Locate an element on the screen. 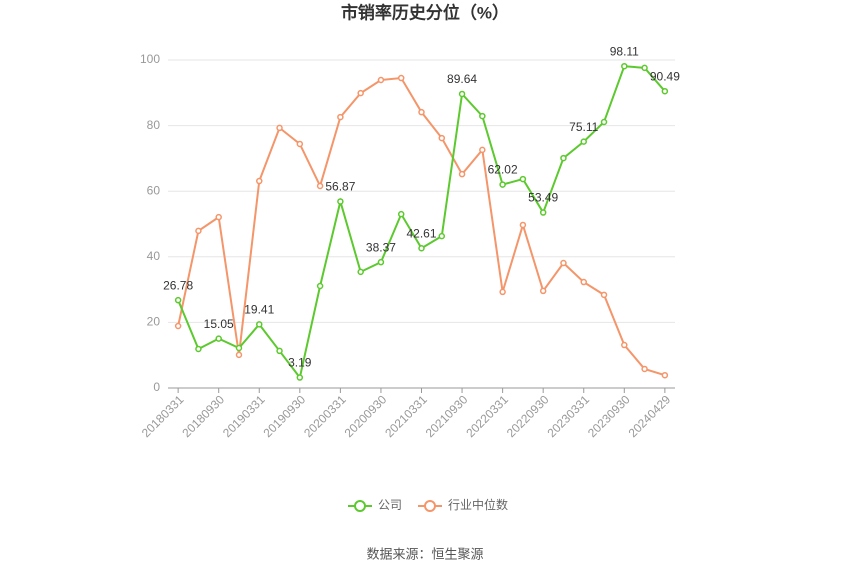 This screenshot has height=575, width=850. x-tick-label: 20180930 is located at coordinates (203, 416).